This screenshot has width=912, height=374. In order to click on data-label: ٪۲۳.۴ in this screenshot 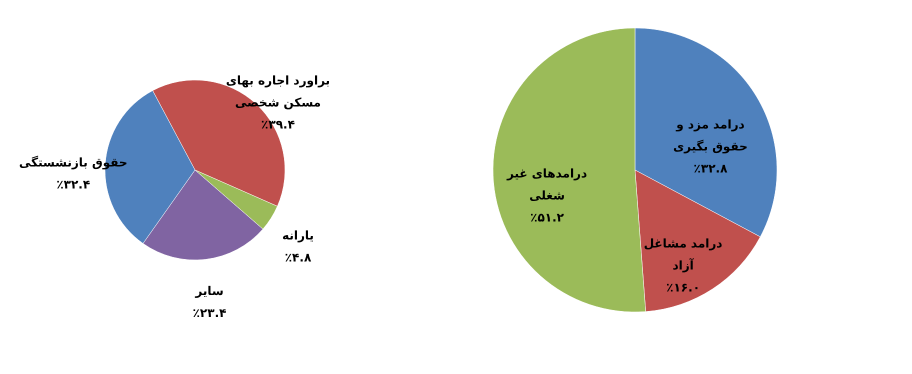, I will do `click(209, 313)`.